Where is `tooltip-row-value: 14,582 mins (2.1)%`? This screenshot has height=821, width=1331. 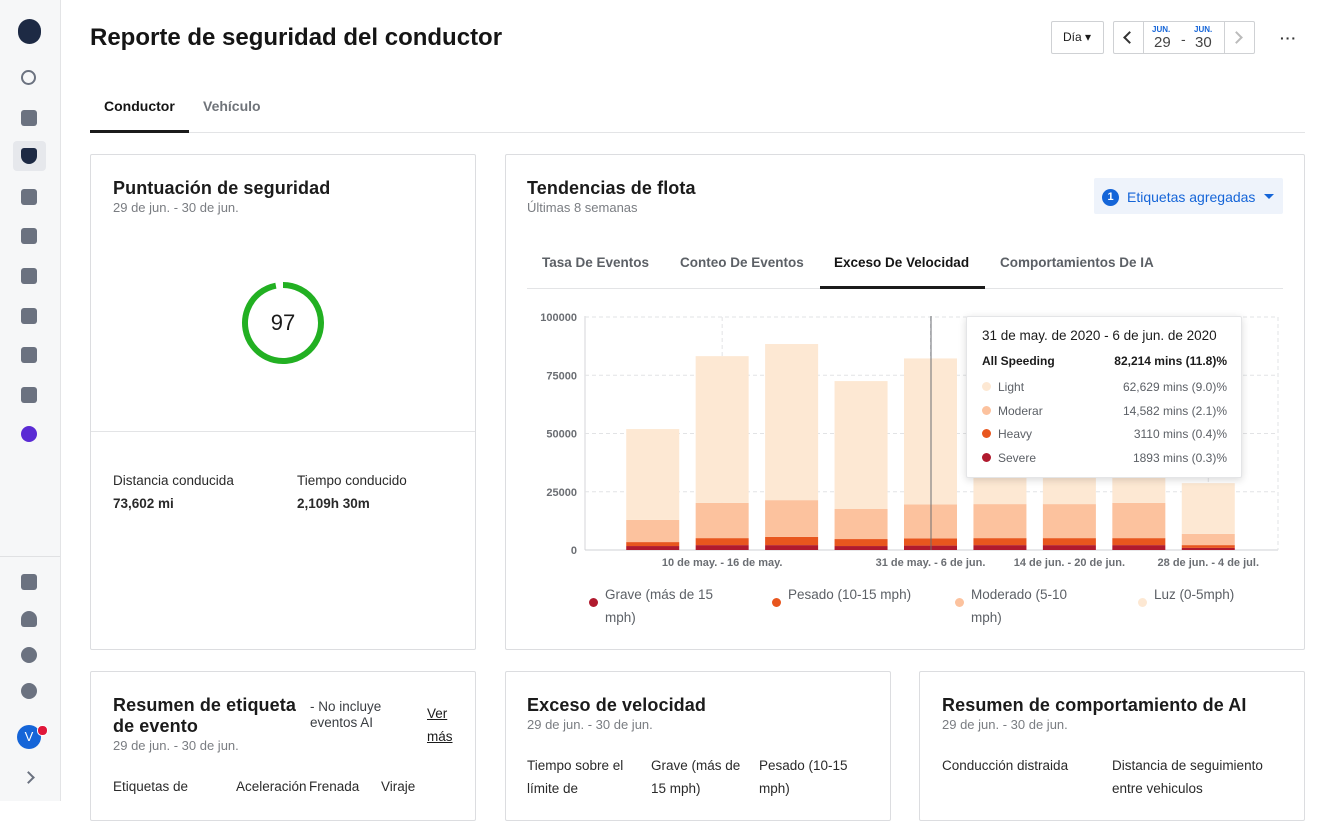
tooltip-row-value: 14,582 mins (2.1)% is located at coordinates (1174, 410).